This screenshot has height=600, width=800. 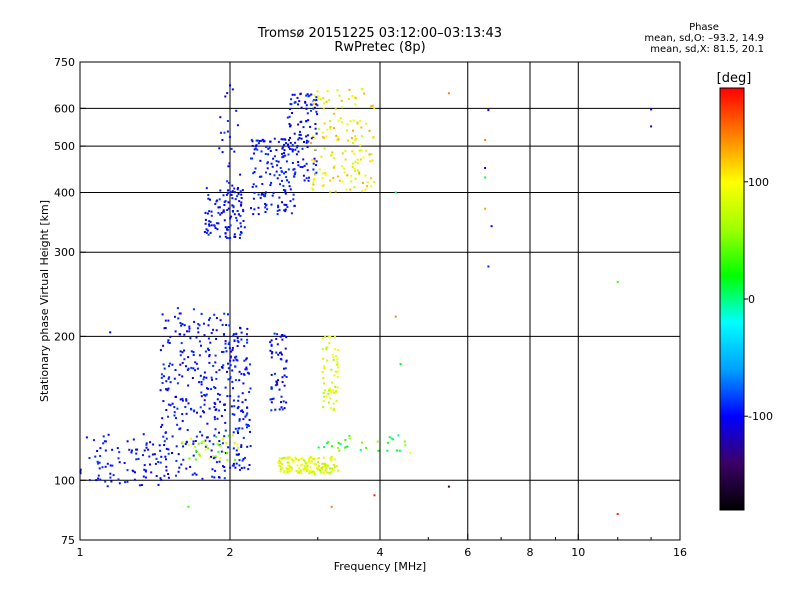 What do you see at coordinates (380, 47) in the screenshot?
I see `chart-subtitle: RwPretec (8p)` at bounding box center [380, 47].